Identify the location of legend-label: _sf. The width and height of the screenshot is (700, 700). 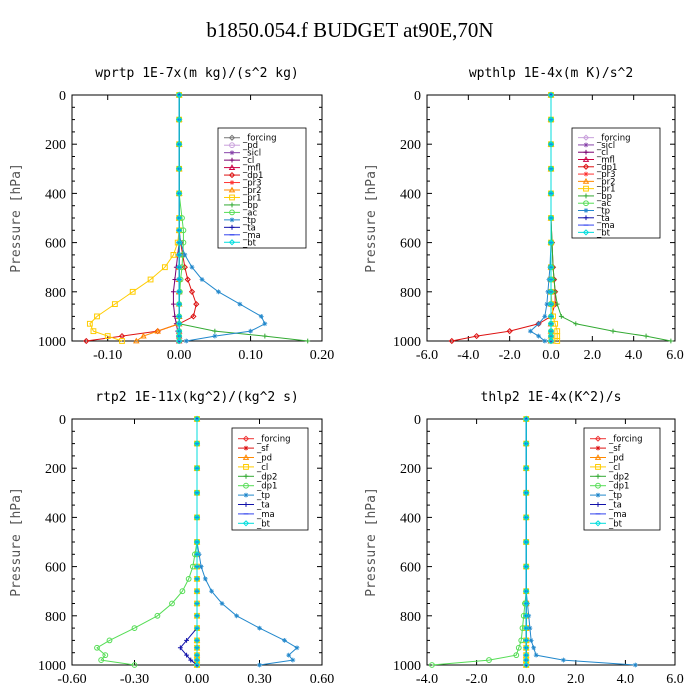
(263, 449).